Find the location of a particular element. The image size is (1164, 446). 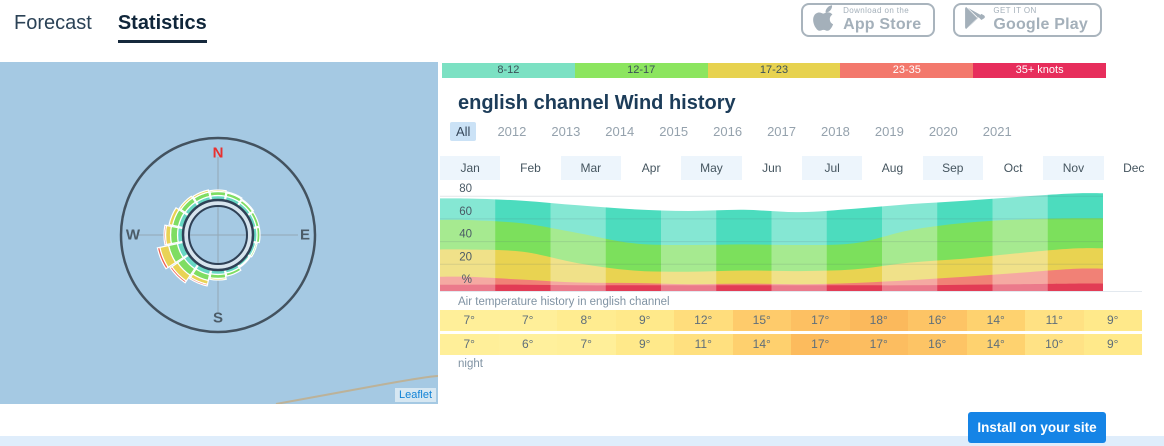

compass-s-label: S is located at coordinates (218, 318).